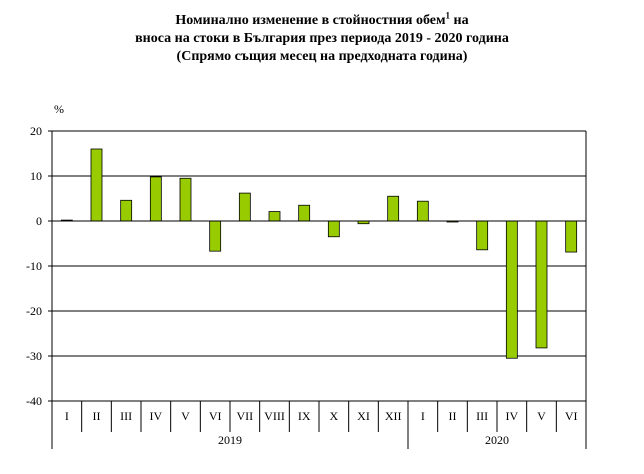 Image resolution: width=644 pixels, height=474 pixels. Describe the element at coordinates (244, 416) in the screenshot. I see `x-tick-label: VII` at that location.